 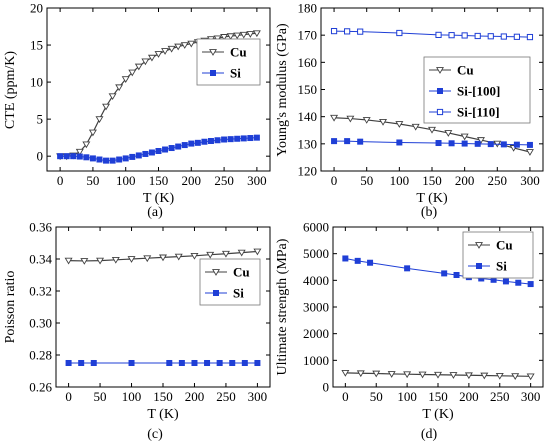 I want to click on y-tick-label: 0.34, so click(x=40, y=259).